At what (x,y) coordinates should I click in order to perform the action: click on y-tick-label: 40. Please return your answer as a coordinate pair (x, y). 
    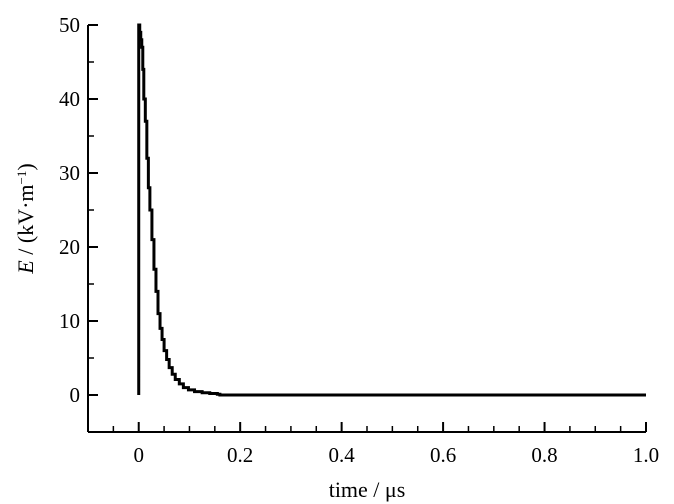
    Looking at the image, I should click on (69, 99).